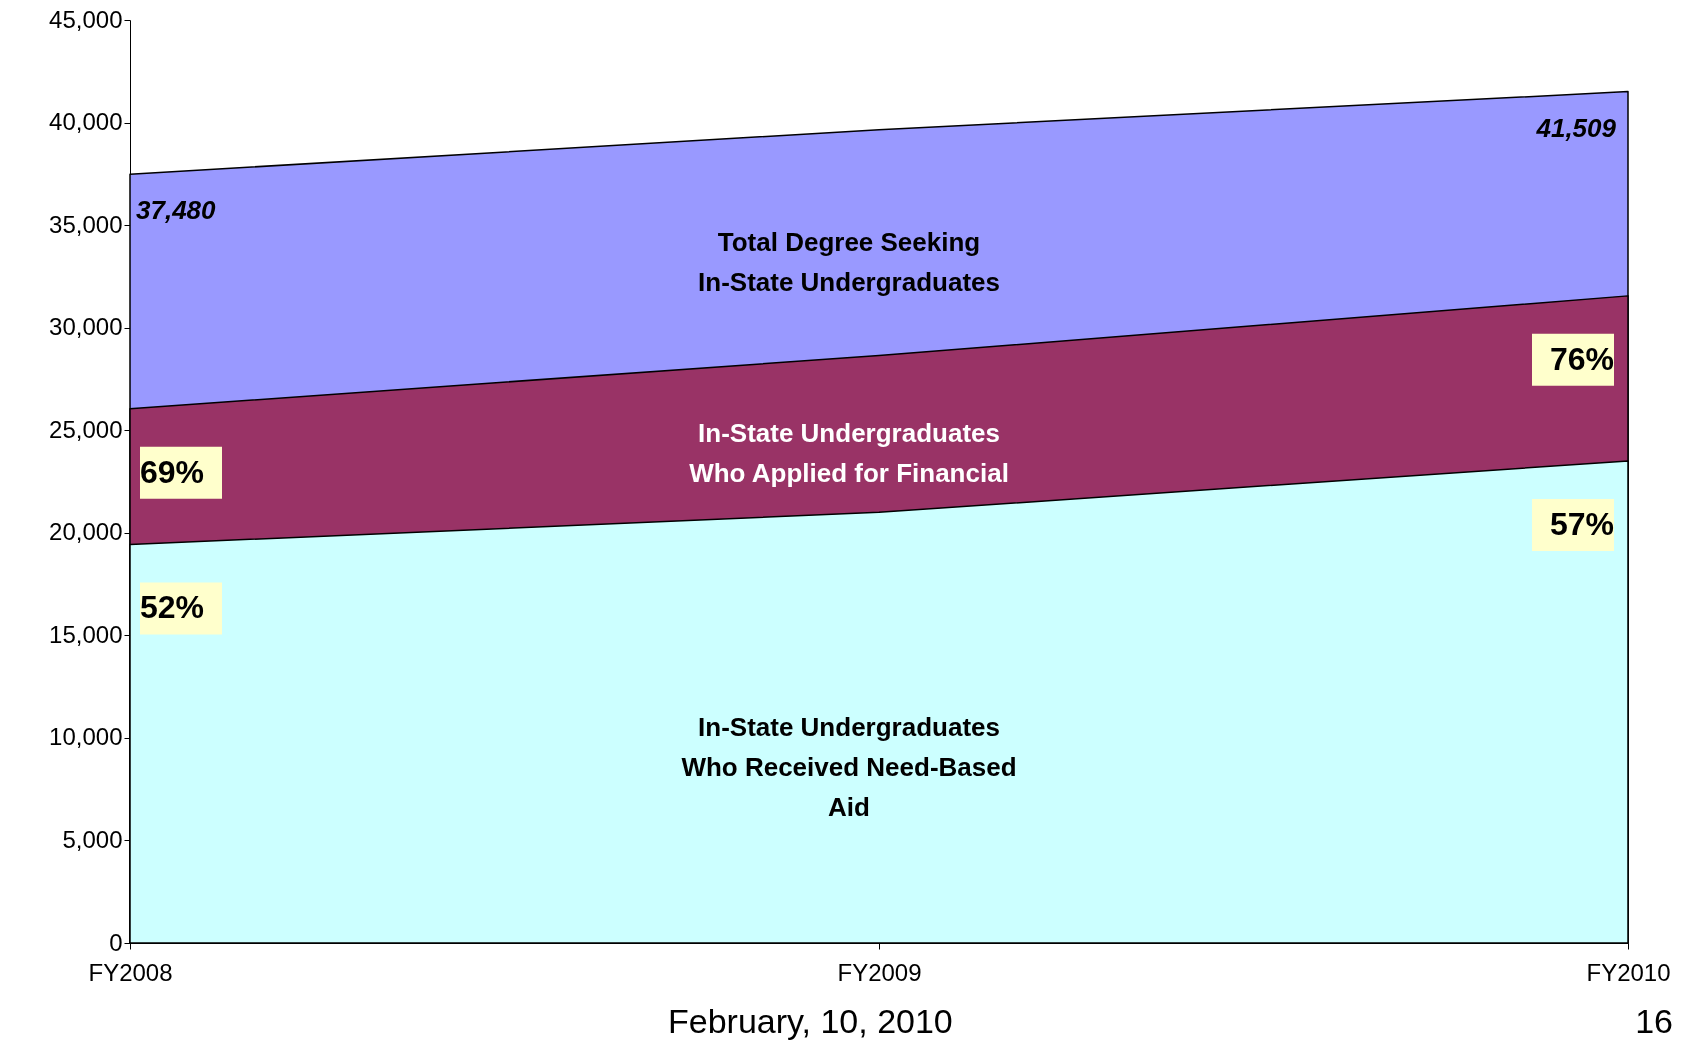 The width and height of the screenshot is (1701, 1043). Describe the element at coordinates (86, 532) in the screenshot. I see `y-tick-label: 20,000` at that location.